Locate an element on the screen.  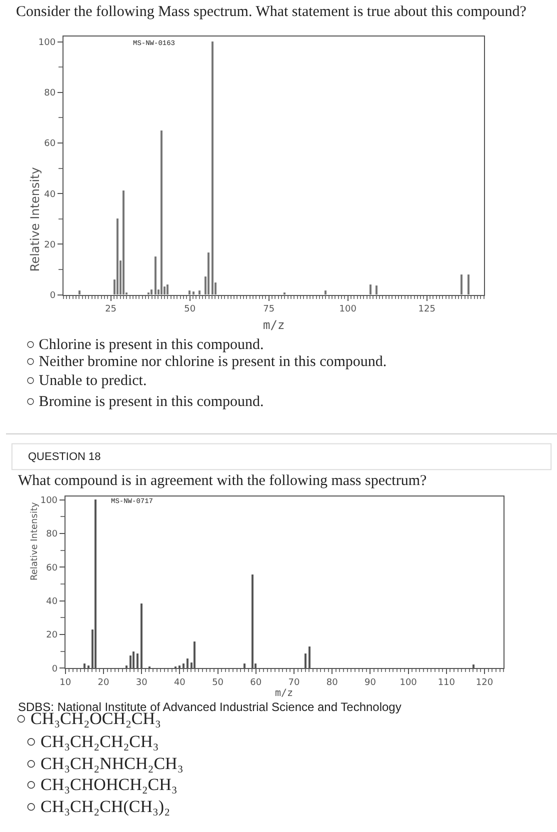
text: ○ Unable to predict. is located at coordinates (86, 381).